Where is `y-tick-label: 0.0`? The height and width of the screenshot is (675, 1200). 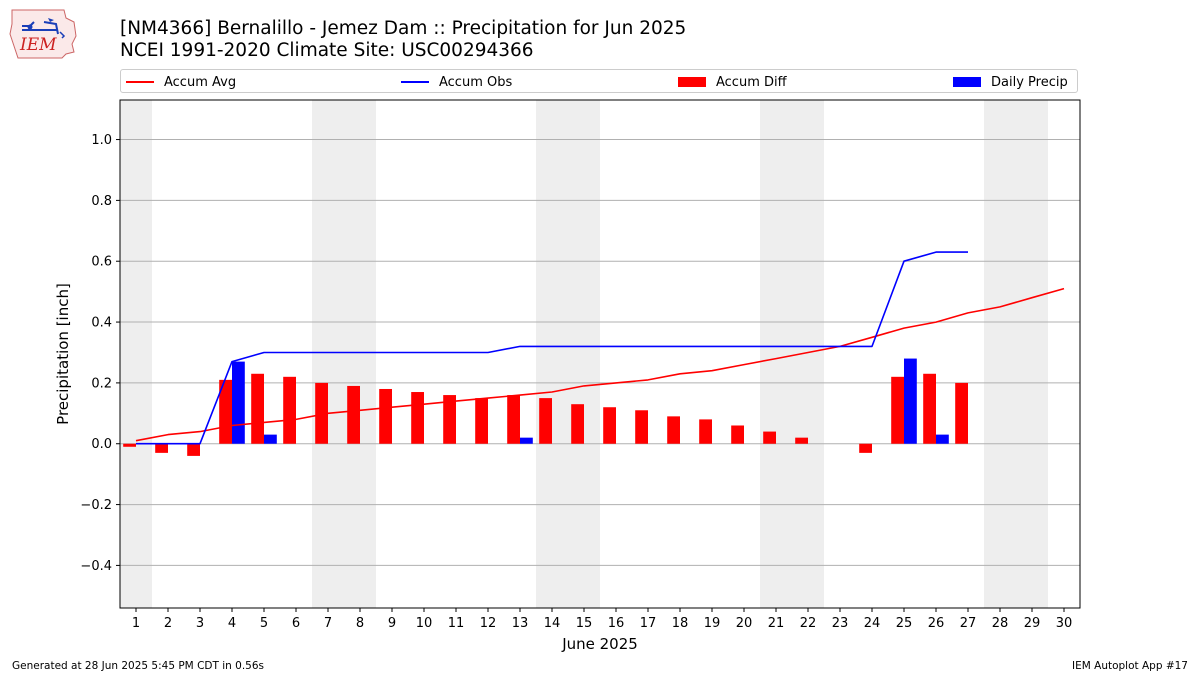 y-tick-label: 0.0 is located at coordinates (101, 444).